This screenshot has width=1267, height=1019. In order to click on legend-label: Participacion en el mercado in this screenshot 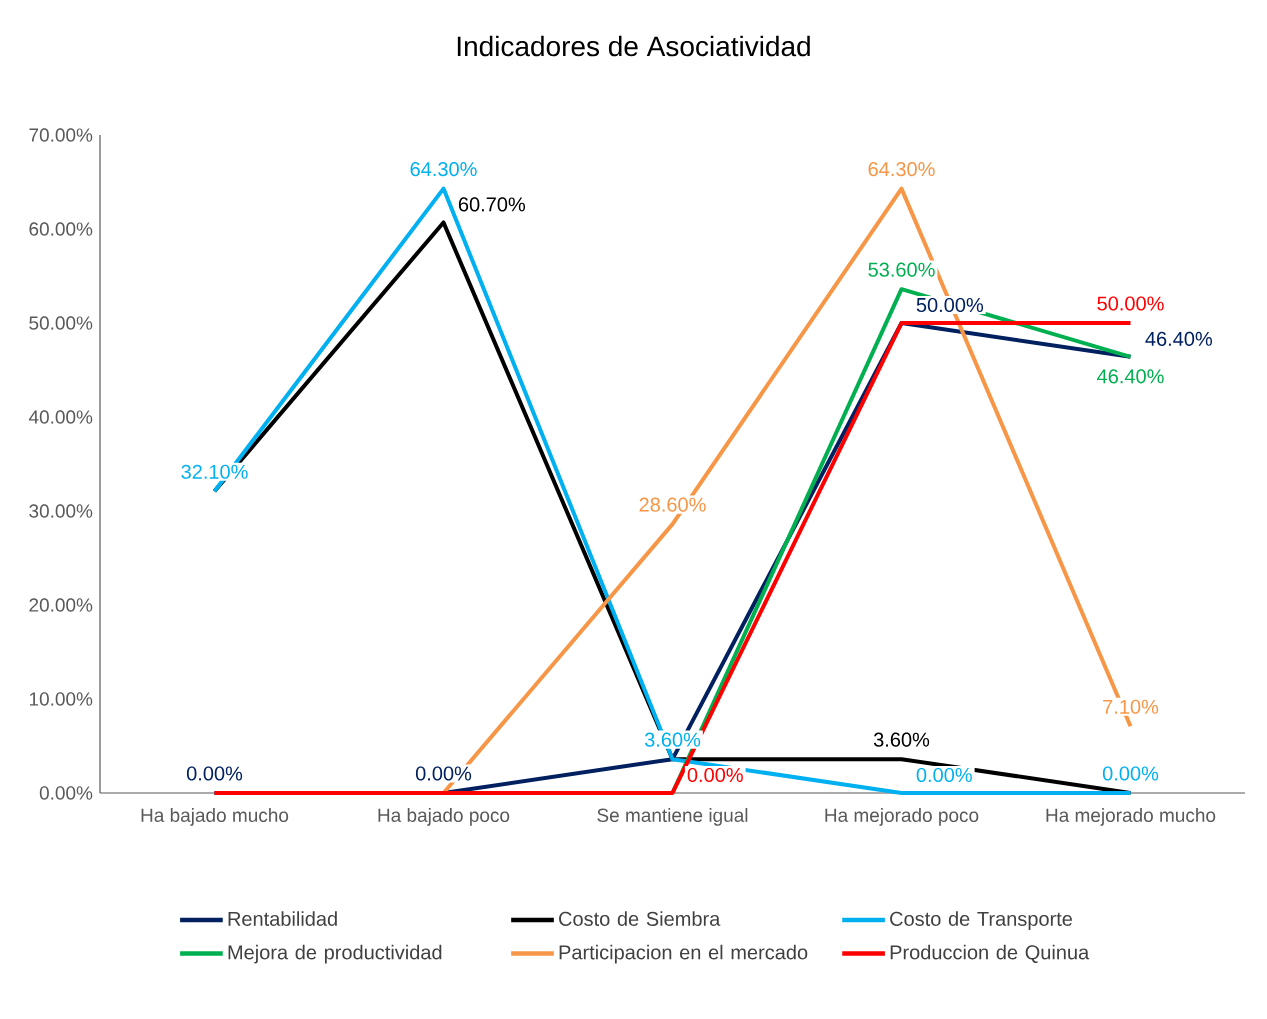, I will do `click(683, 954)`.